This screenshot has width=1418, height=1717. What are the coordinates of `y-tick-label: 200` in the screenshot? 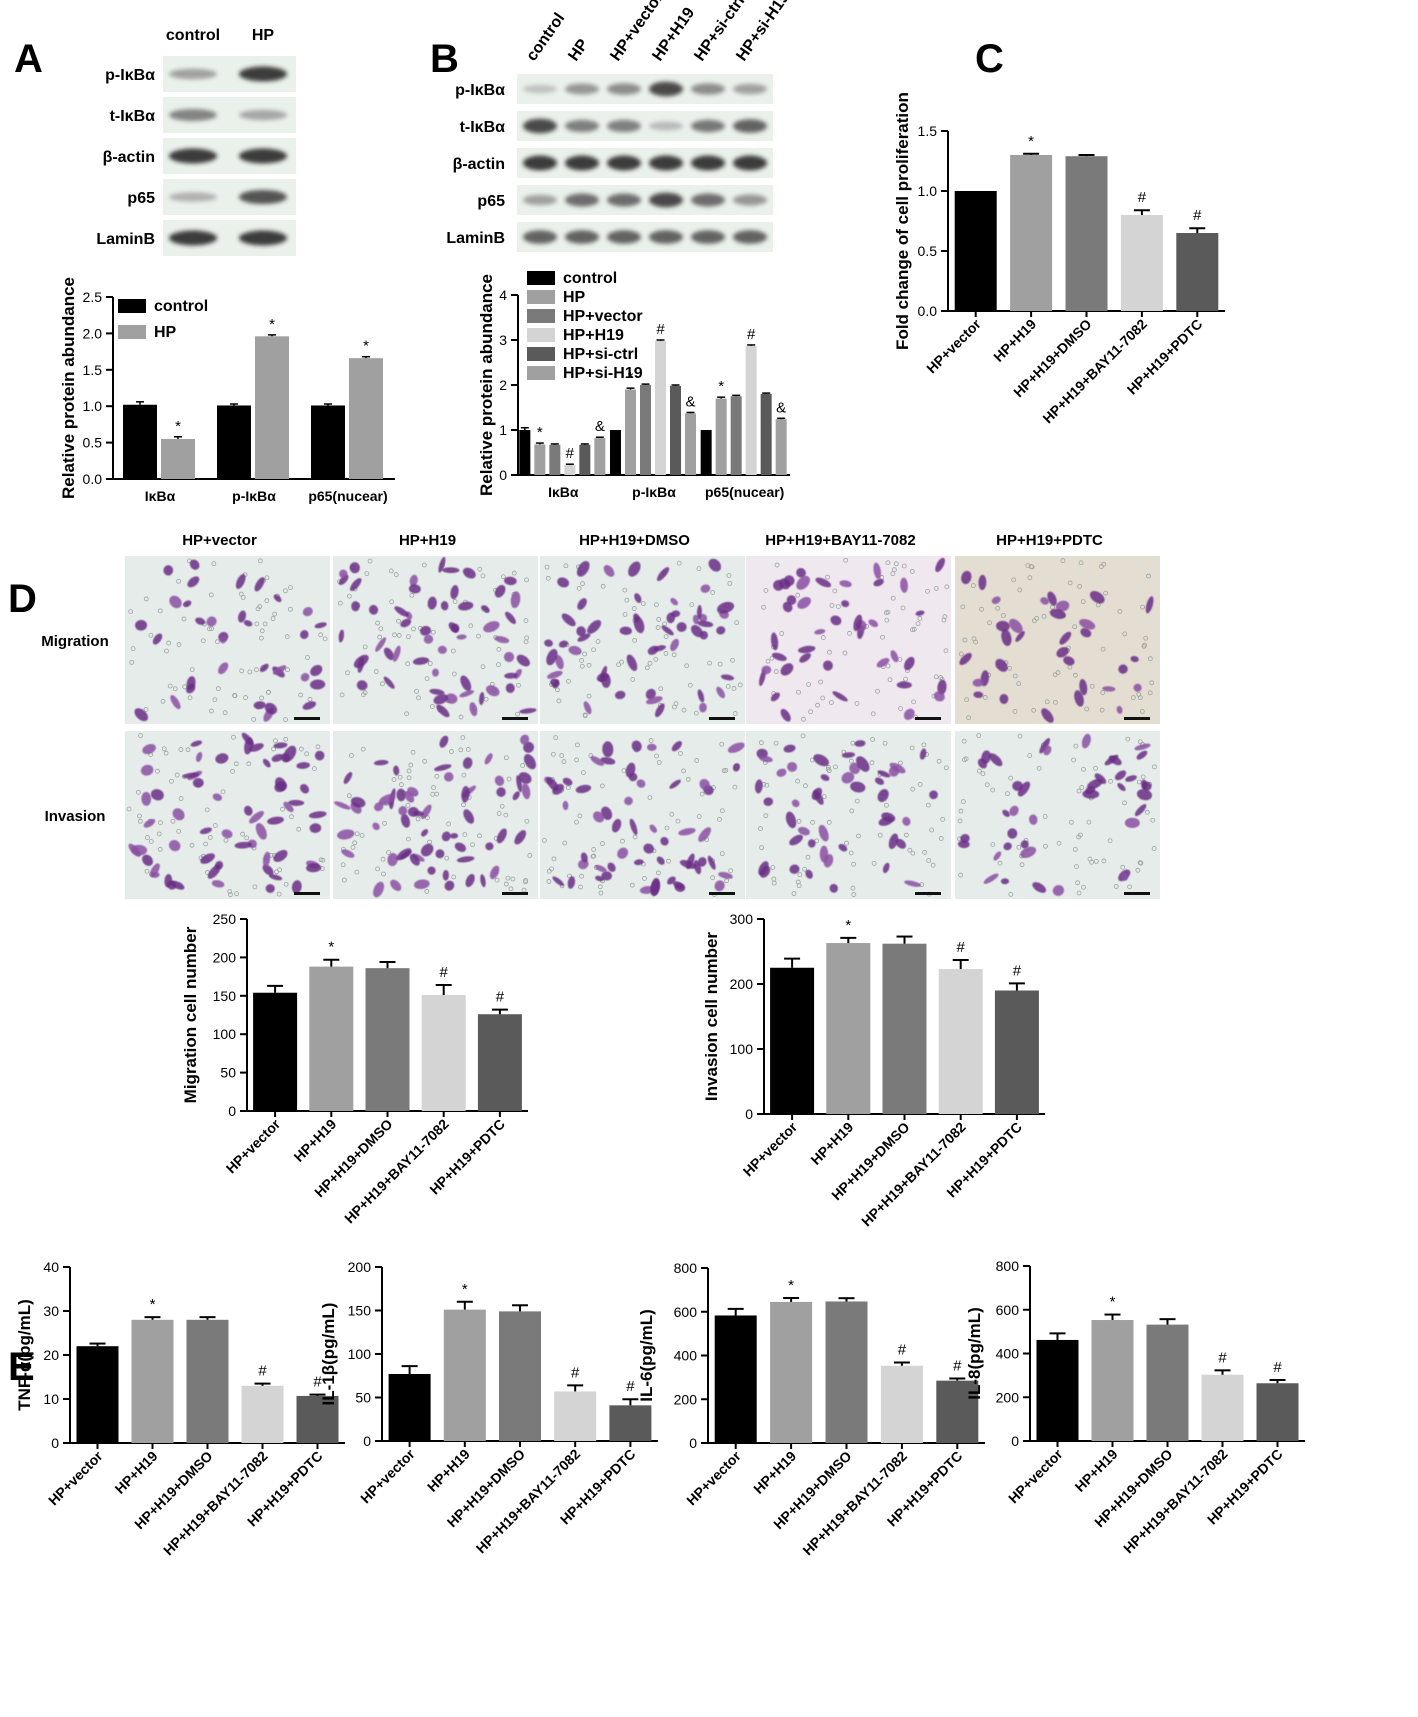 It's located at (1008, 1397).